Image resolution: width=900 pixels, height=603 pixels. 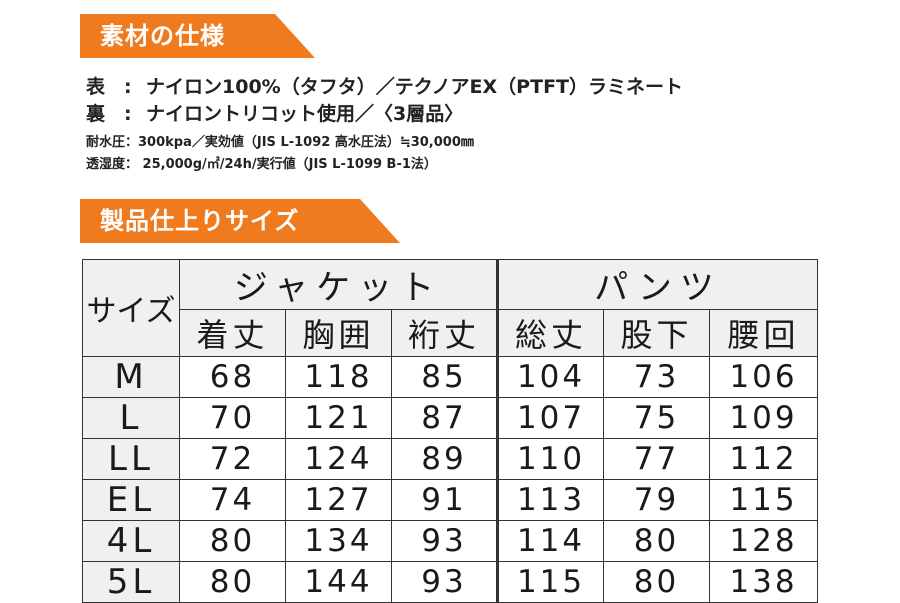 What do you see at coordinates (338, 500) in the screenshot?
I see `table-cell: 127` at bounding box center [338, 500].